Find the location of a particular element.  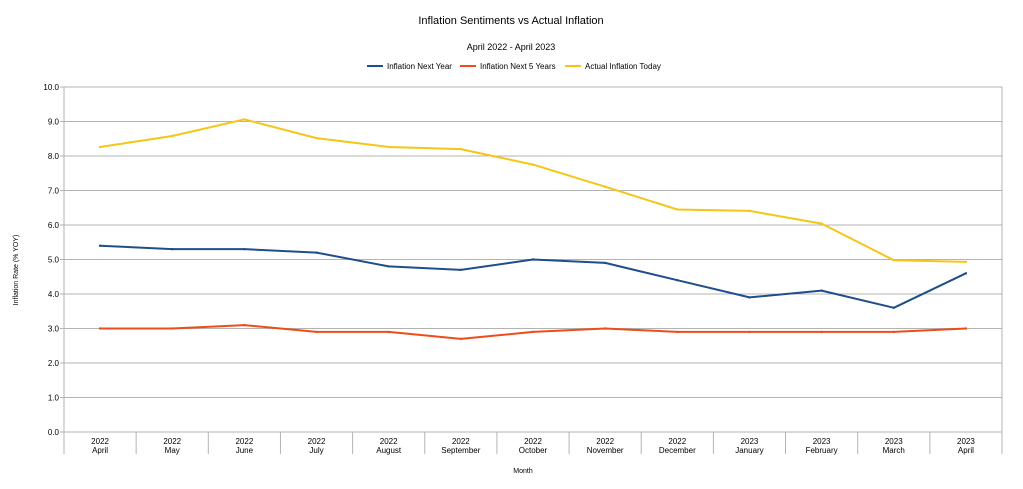

y-tick-label: 9.0 is located at coordinates (54, 122).